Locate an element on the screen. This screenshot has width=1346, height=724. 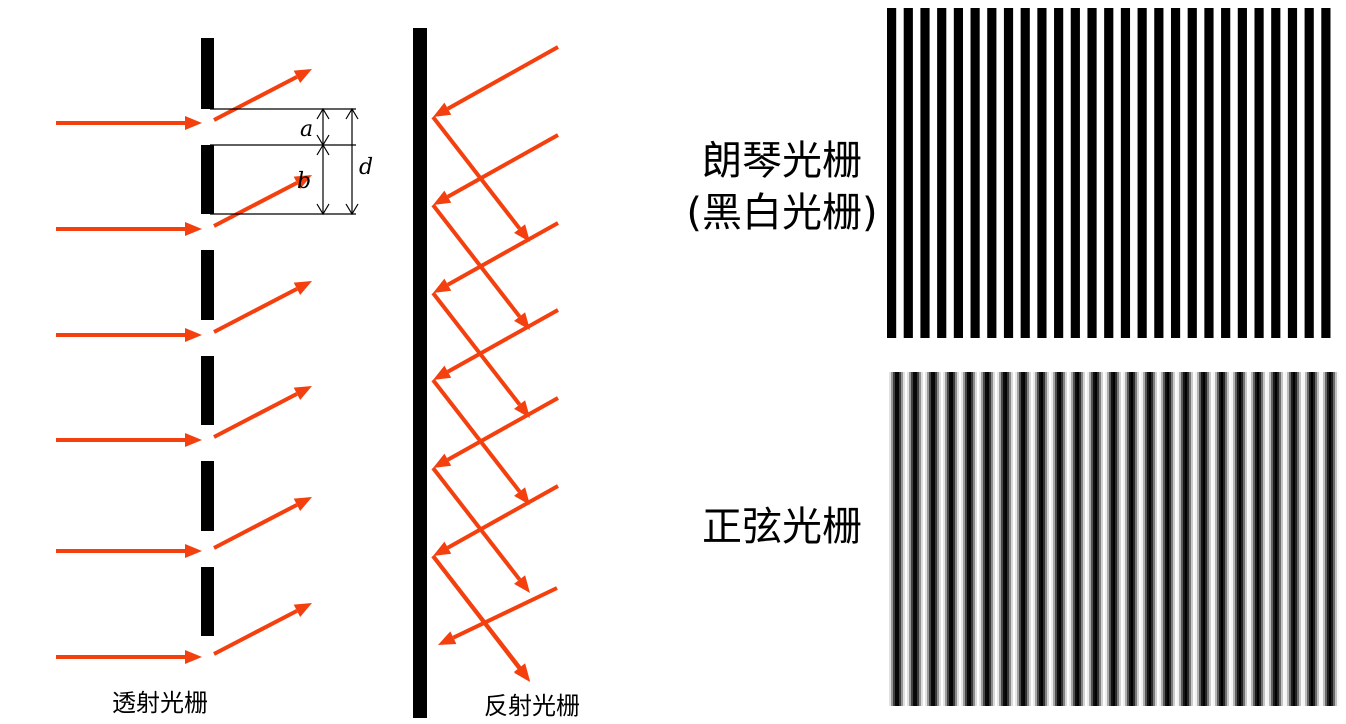
ronchi-grating-subcaption: (黑白光栅) is located at coordinates (782, 213).